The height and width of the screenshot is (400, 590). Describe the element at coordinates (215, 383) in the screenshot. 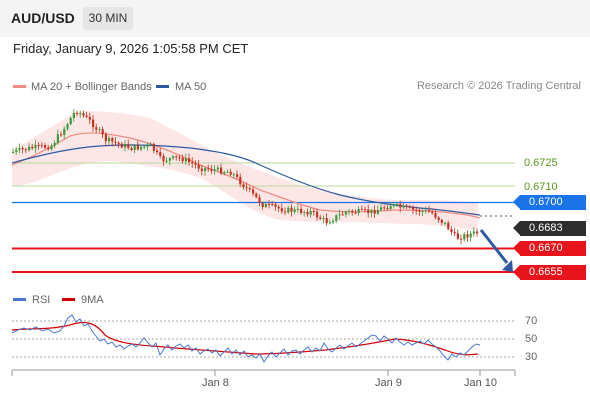

I see `x-label-jan8: Jan 8` at that location.